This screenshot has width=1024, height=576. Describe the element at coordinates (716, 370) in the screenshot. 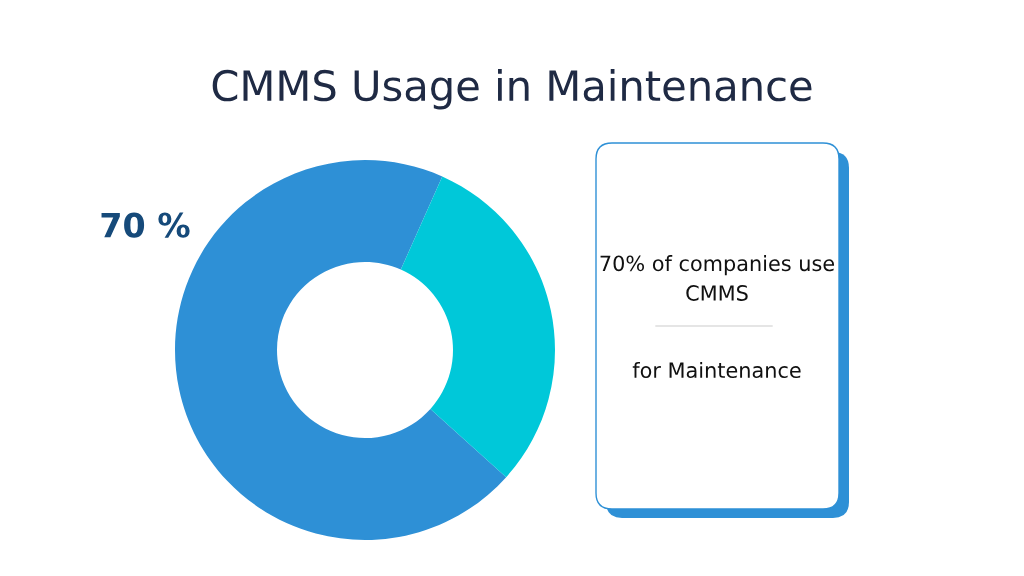

I see `text: for Maintenance` at that location.